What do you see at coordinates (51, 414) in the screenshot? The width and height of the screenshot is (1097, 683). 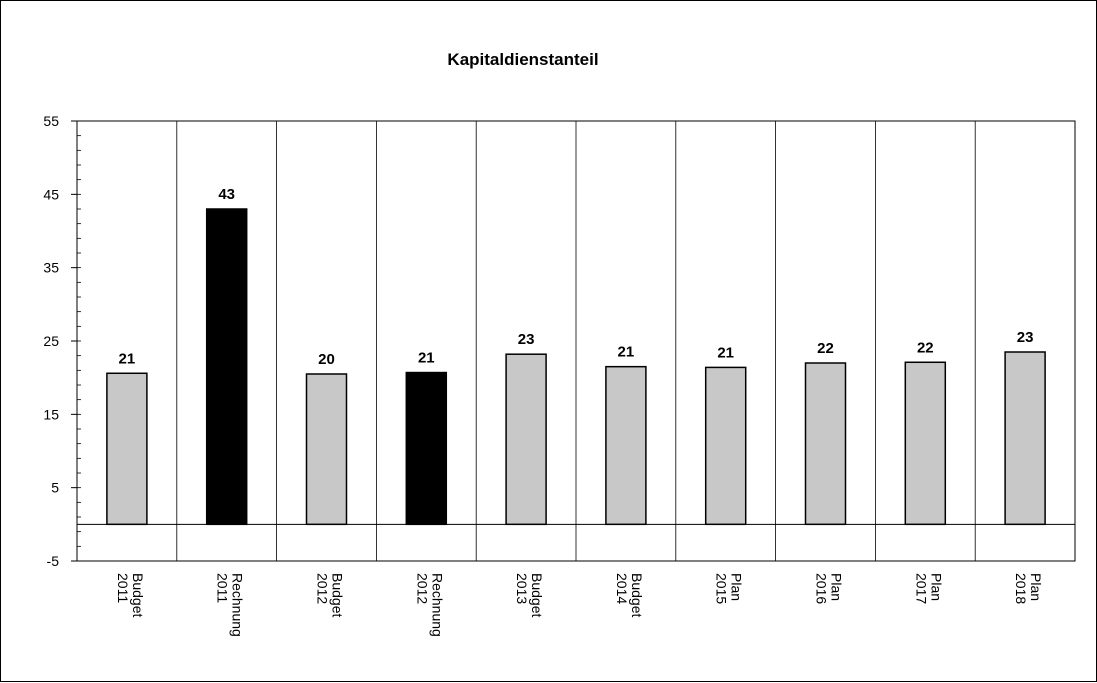 I see `y-tick-label: 15` at bounding box center [51, 414].